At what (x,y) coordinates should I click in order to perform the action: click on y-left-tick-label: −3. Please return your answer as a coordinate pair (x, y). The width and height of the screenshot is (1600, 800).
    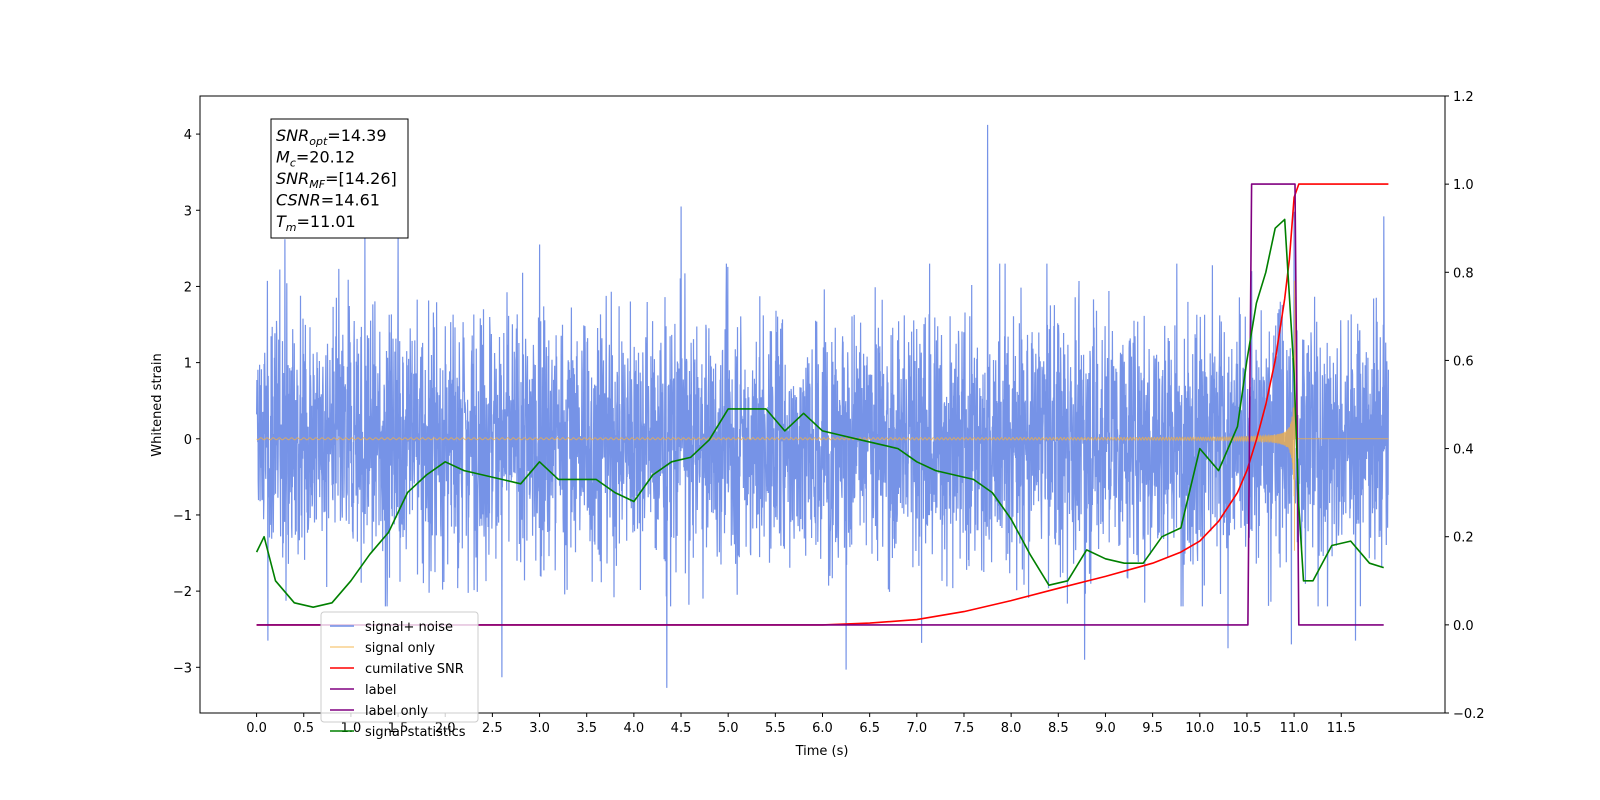
    Looking at the image, I should click on (182, 668).